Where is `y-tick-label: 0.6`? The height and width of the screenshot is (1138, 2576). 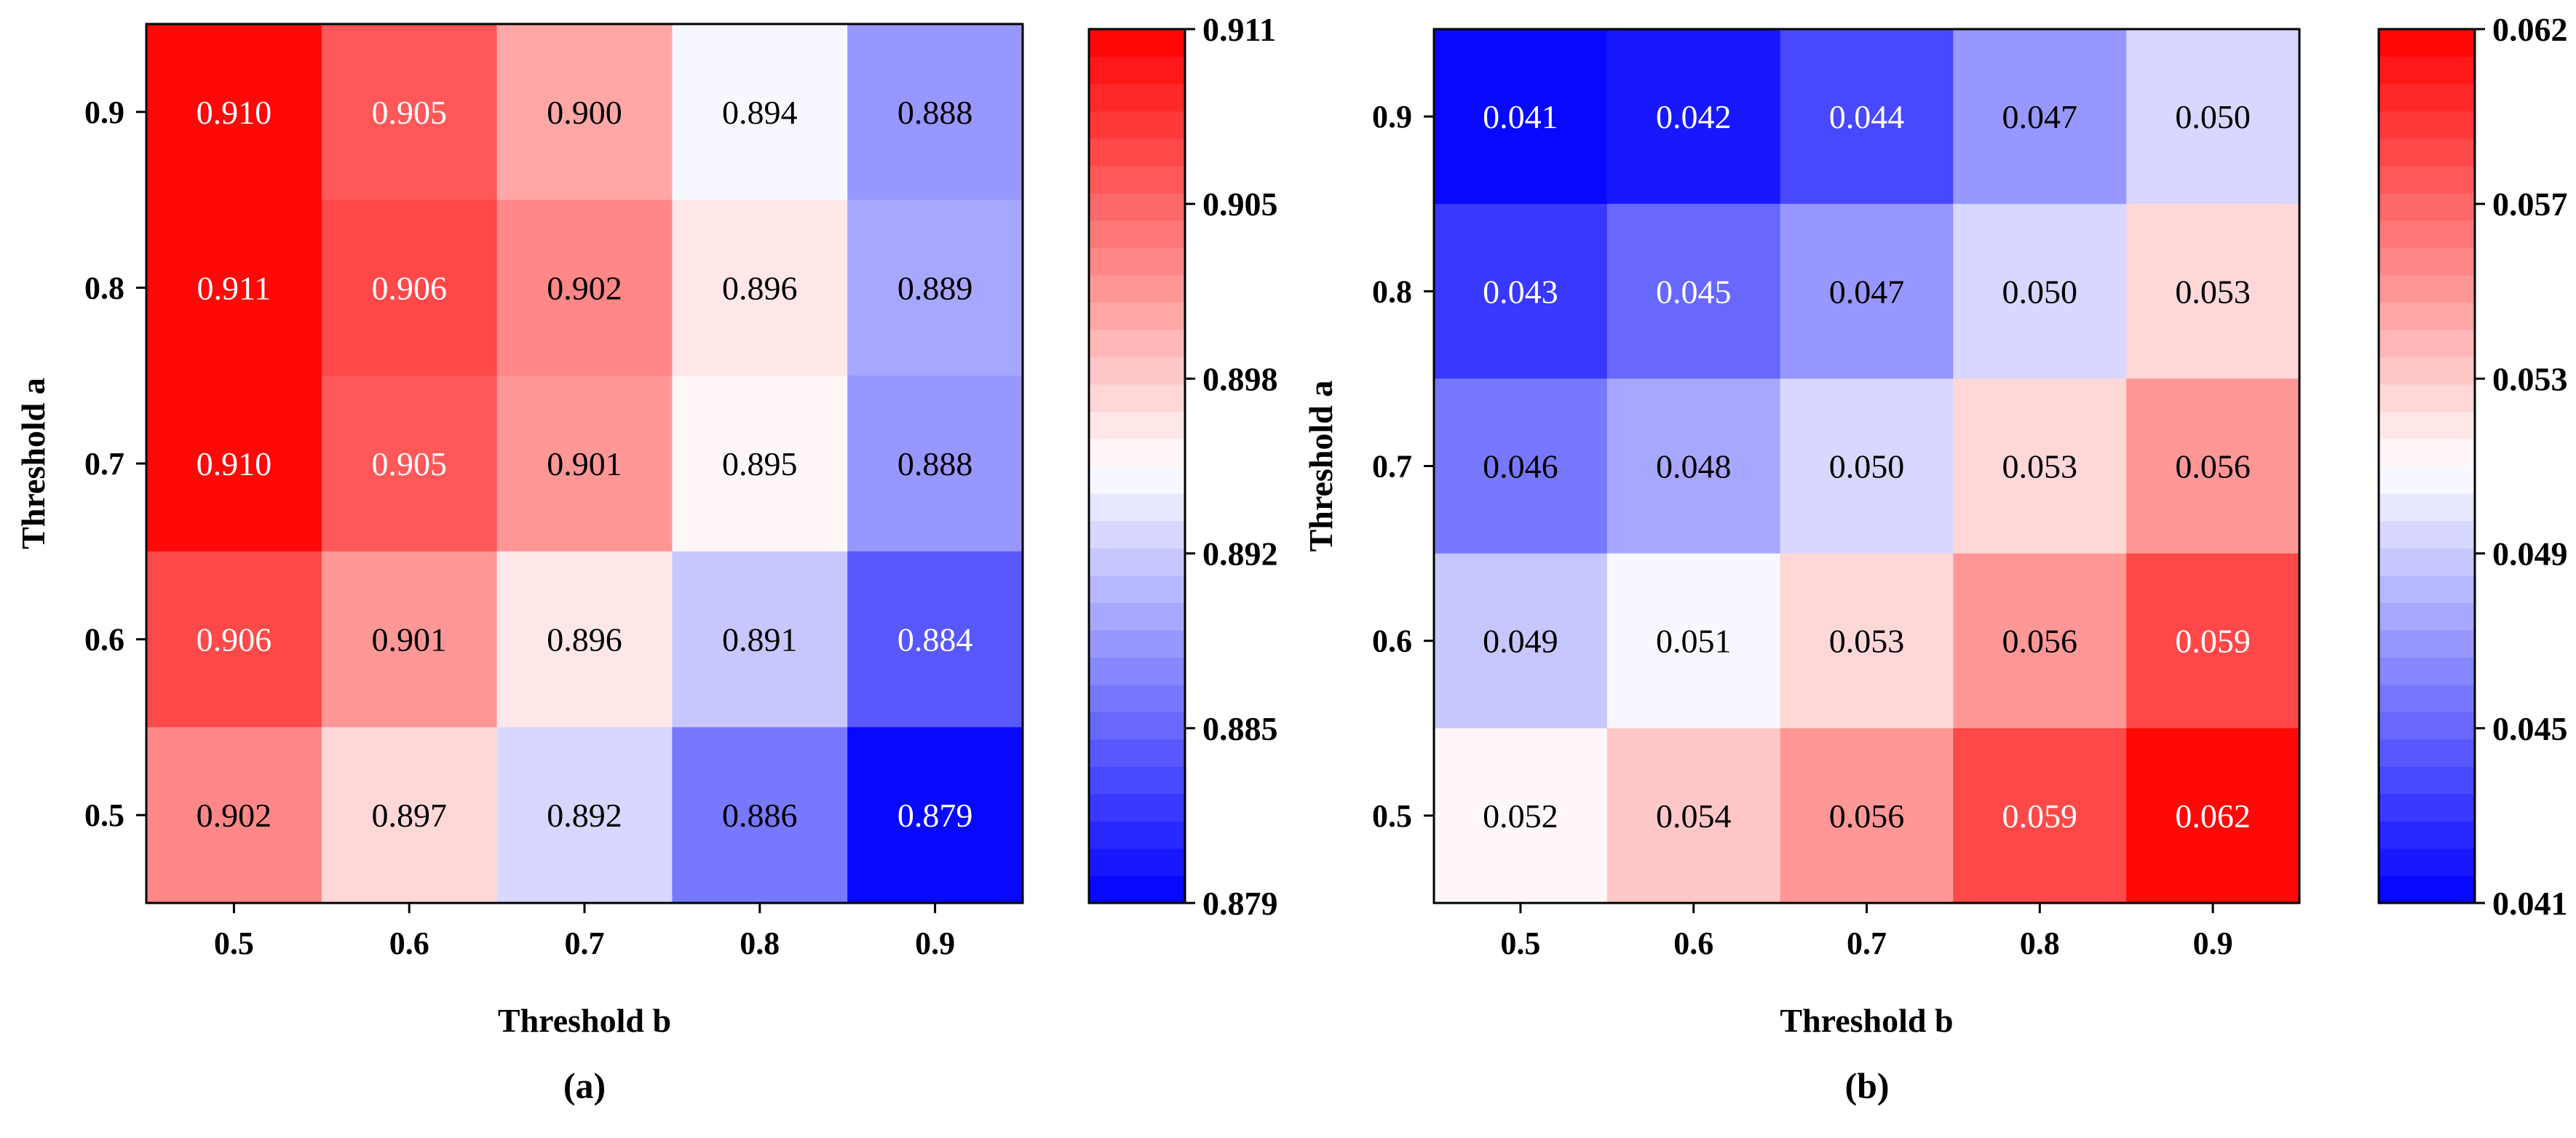
y-tick-label: 0.6 is located at coordinates (104, 640).